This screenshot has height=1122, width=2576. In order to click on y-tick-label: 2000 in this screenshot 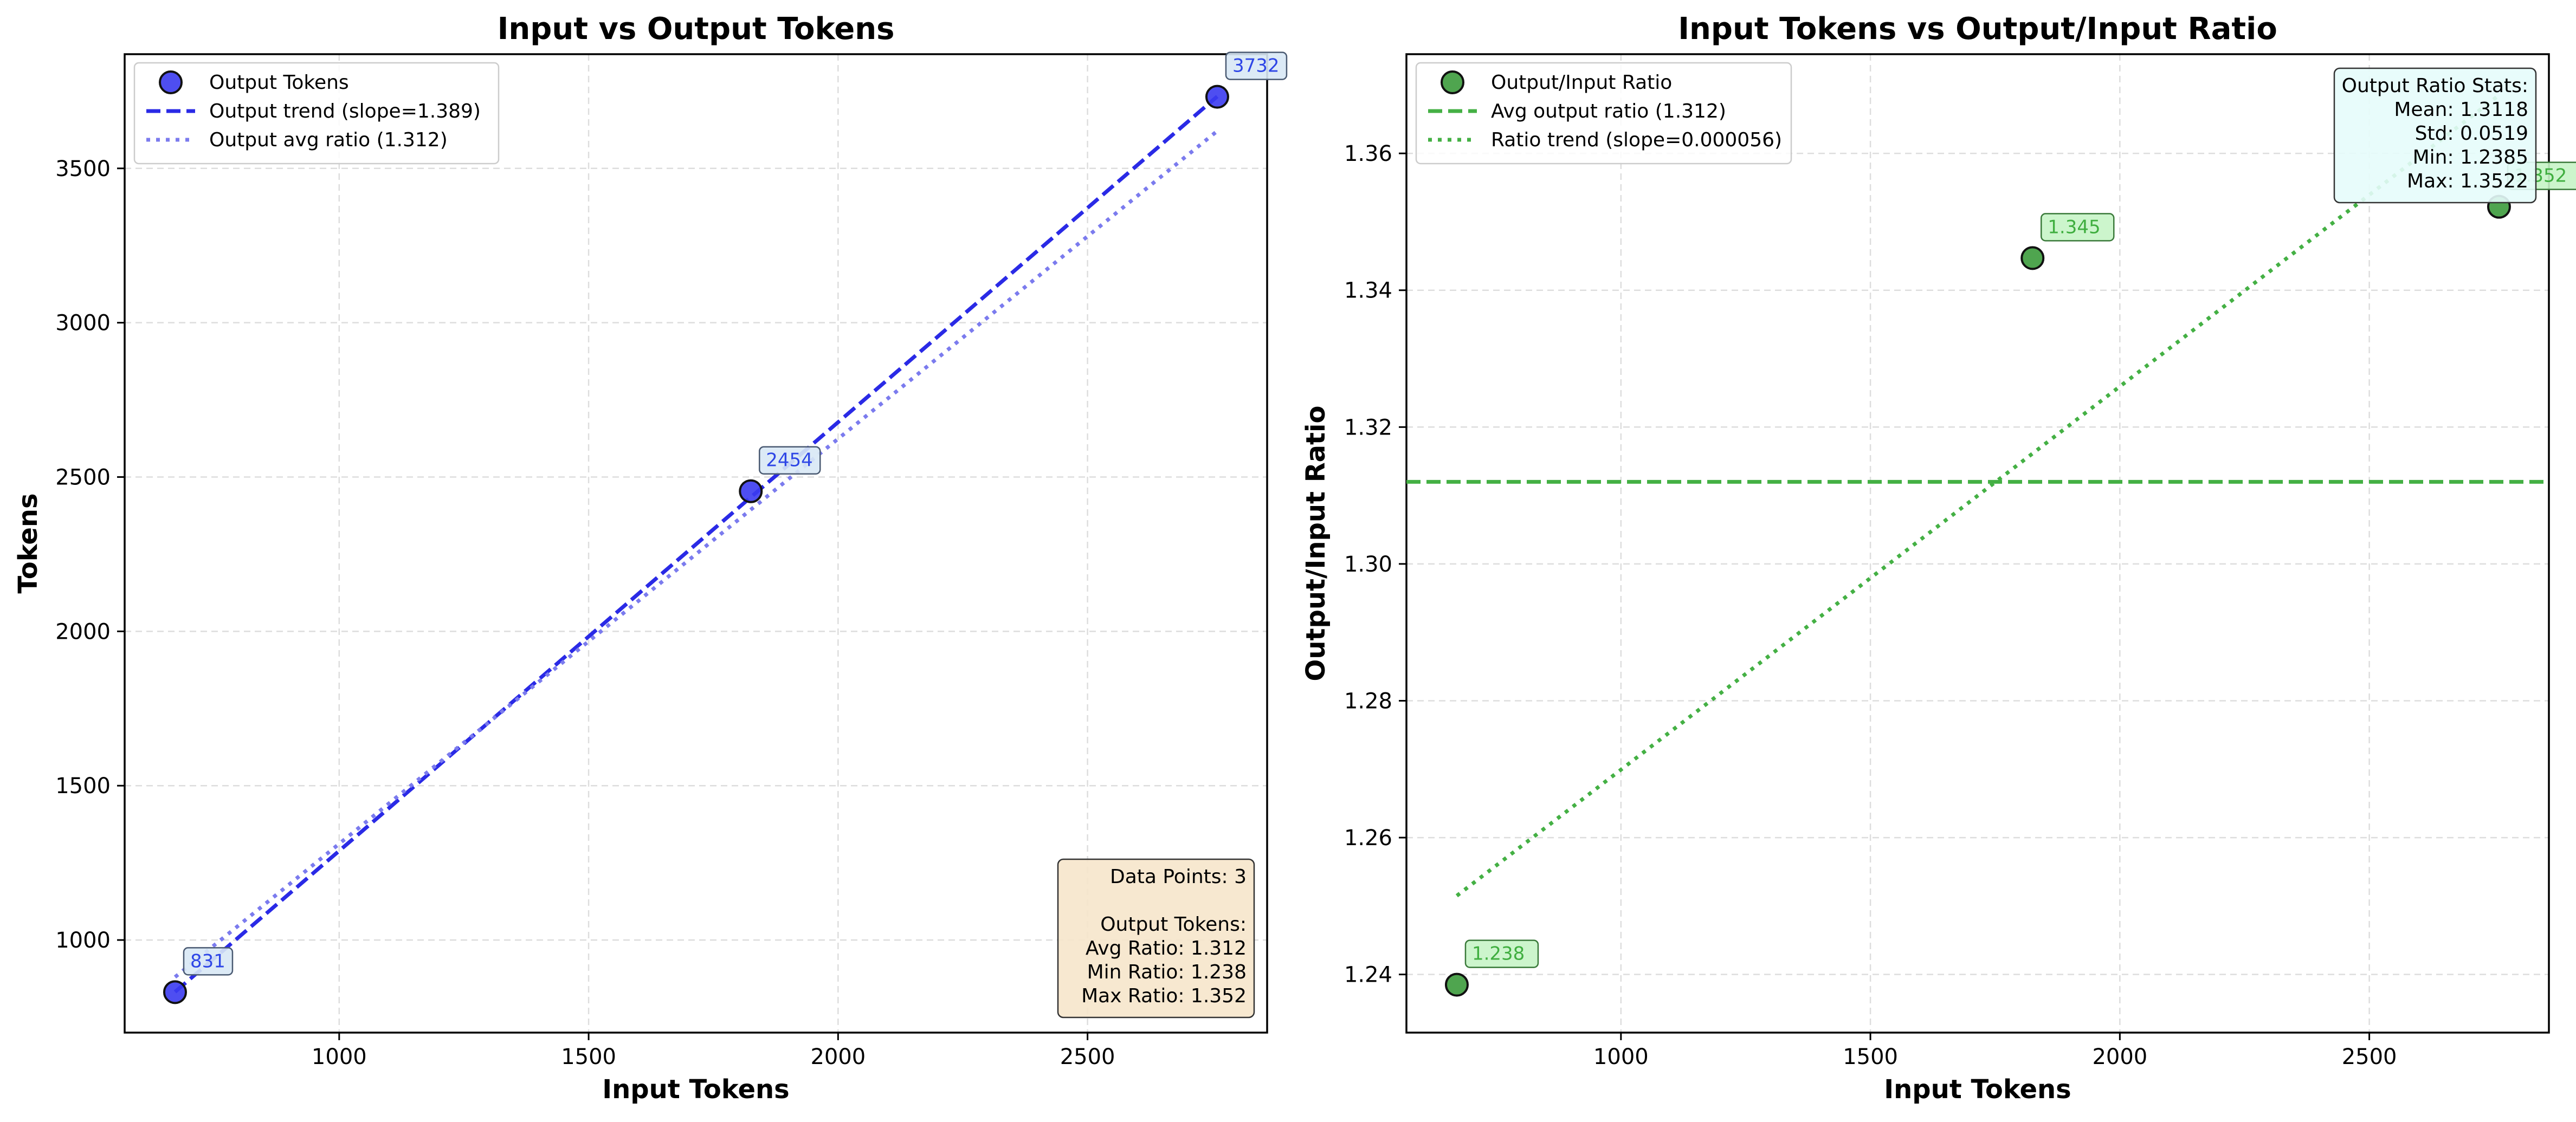, I will do `click(83, 631)`.